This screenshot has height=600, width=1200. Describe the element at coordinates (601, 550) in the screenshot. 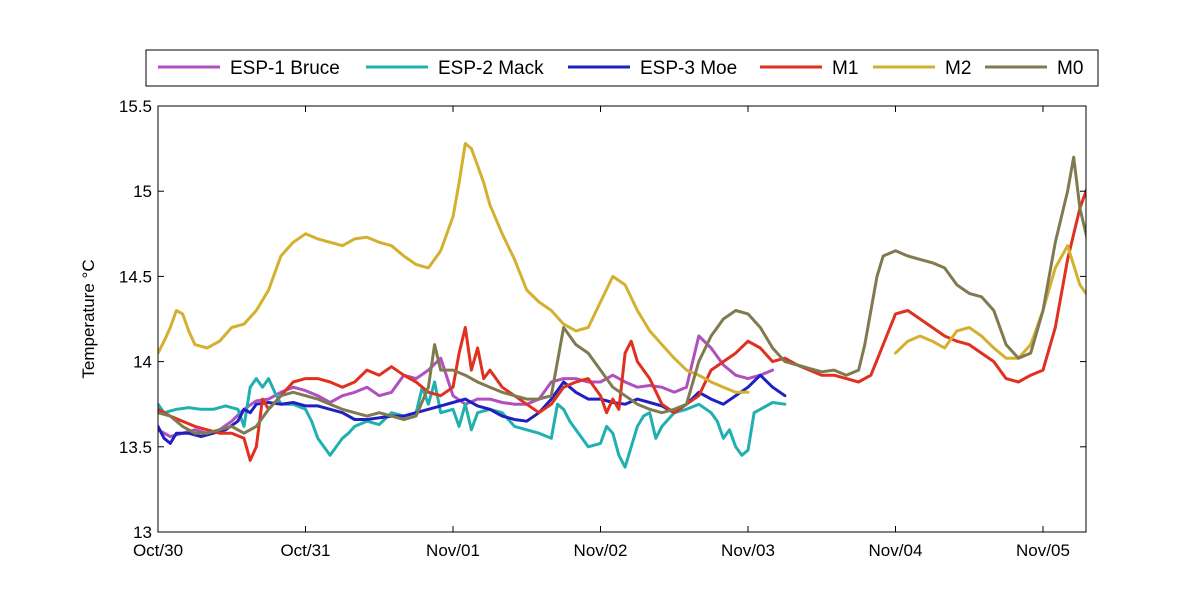

I see `x-tick-label: Nov/02` at that location.